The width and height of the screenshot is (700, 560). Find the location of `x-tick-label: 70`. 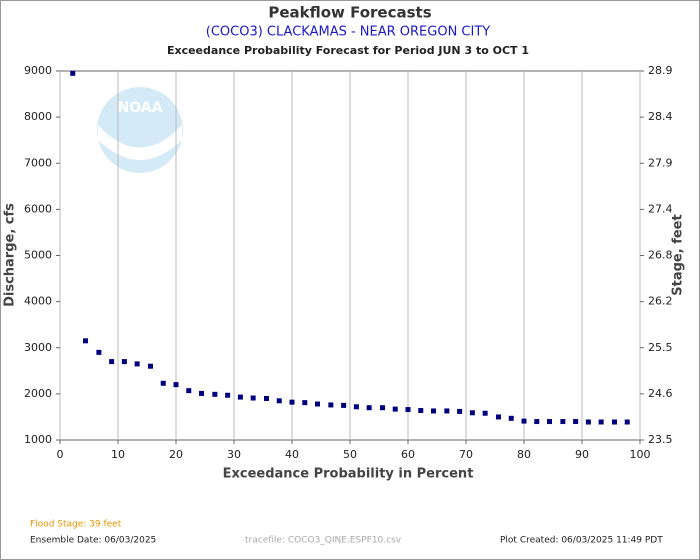

x-tick-label: 70 is located at coordinates (466, 454).